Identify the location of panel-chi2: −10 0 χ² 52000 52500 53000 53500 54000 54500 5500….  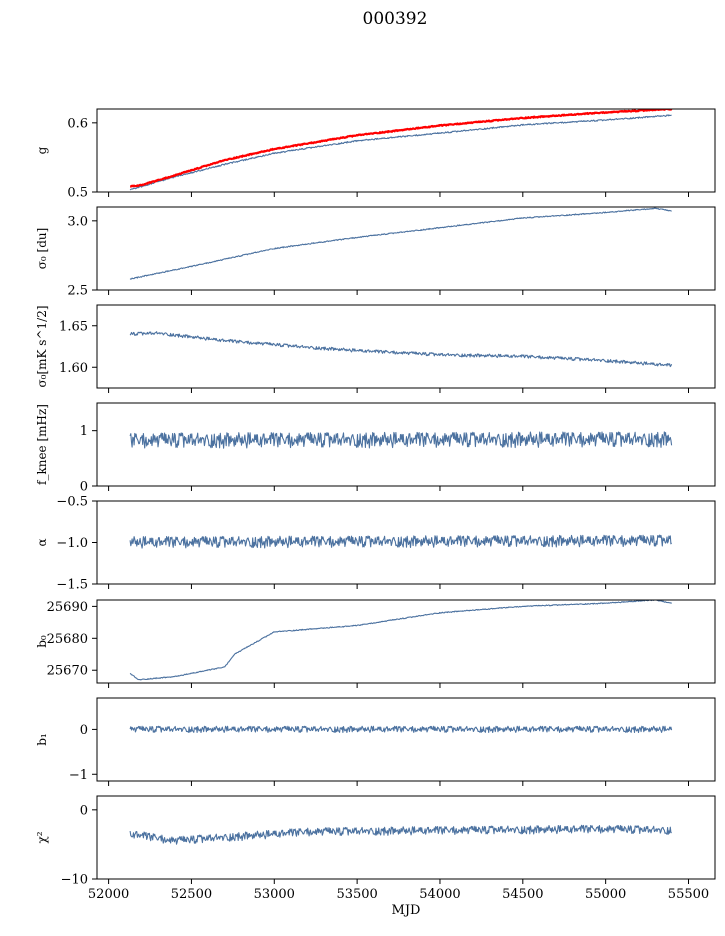
(375, 856).